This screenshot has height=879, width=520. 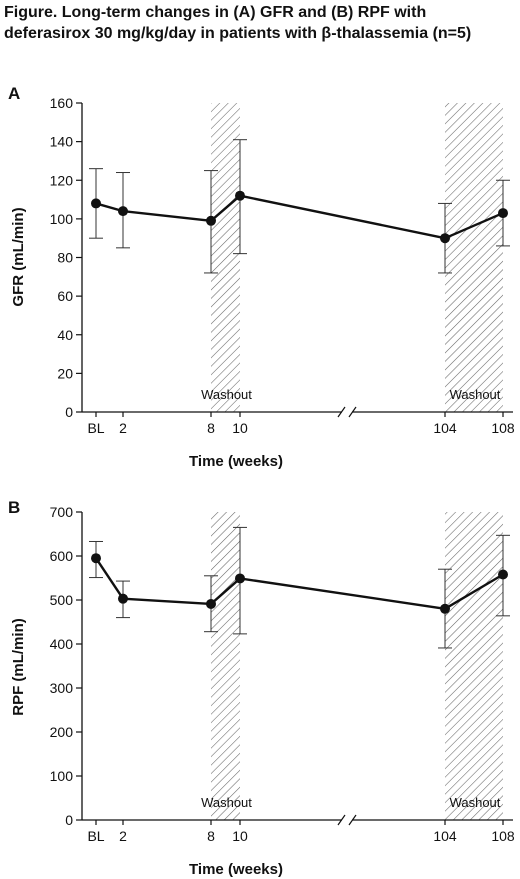 What do you see at coordinates (62, 688) in the screenshot?
I see `y-tick-label: 300` at bounding box center [62, 688].